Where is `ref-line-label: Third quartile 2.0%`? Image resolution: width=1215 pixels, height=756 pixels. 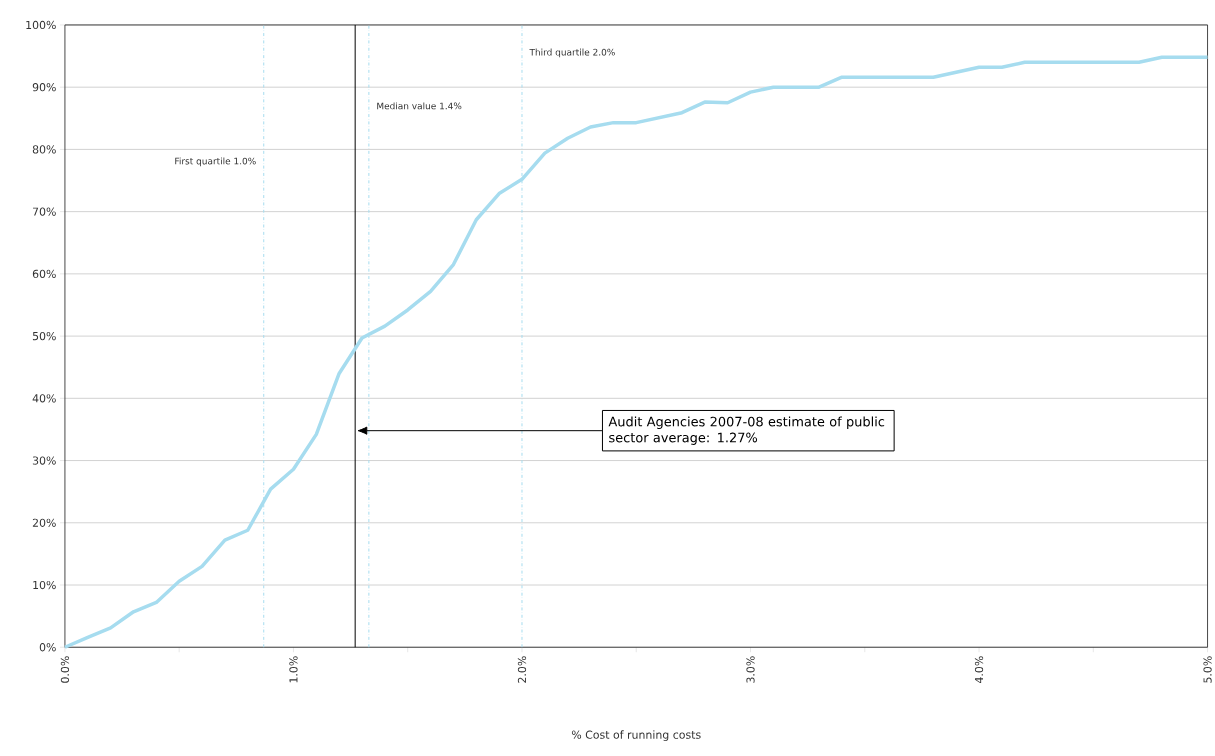
ref-line-label: Third quartile 2.0% is located at coordinates (572, 53).